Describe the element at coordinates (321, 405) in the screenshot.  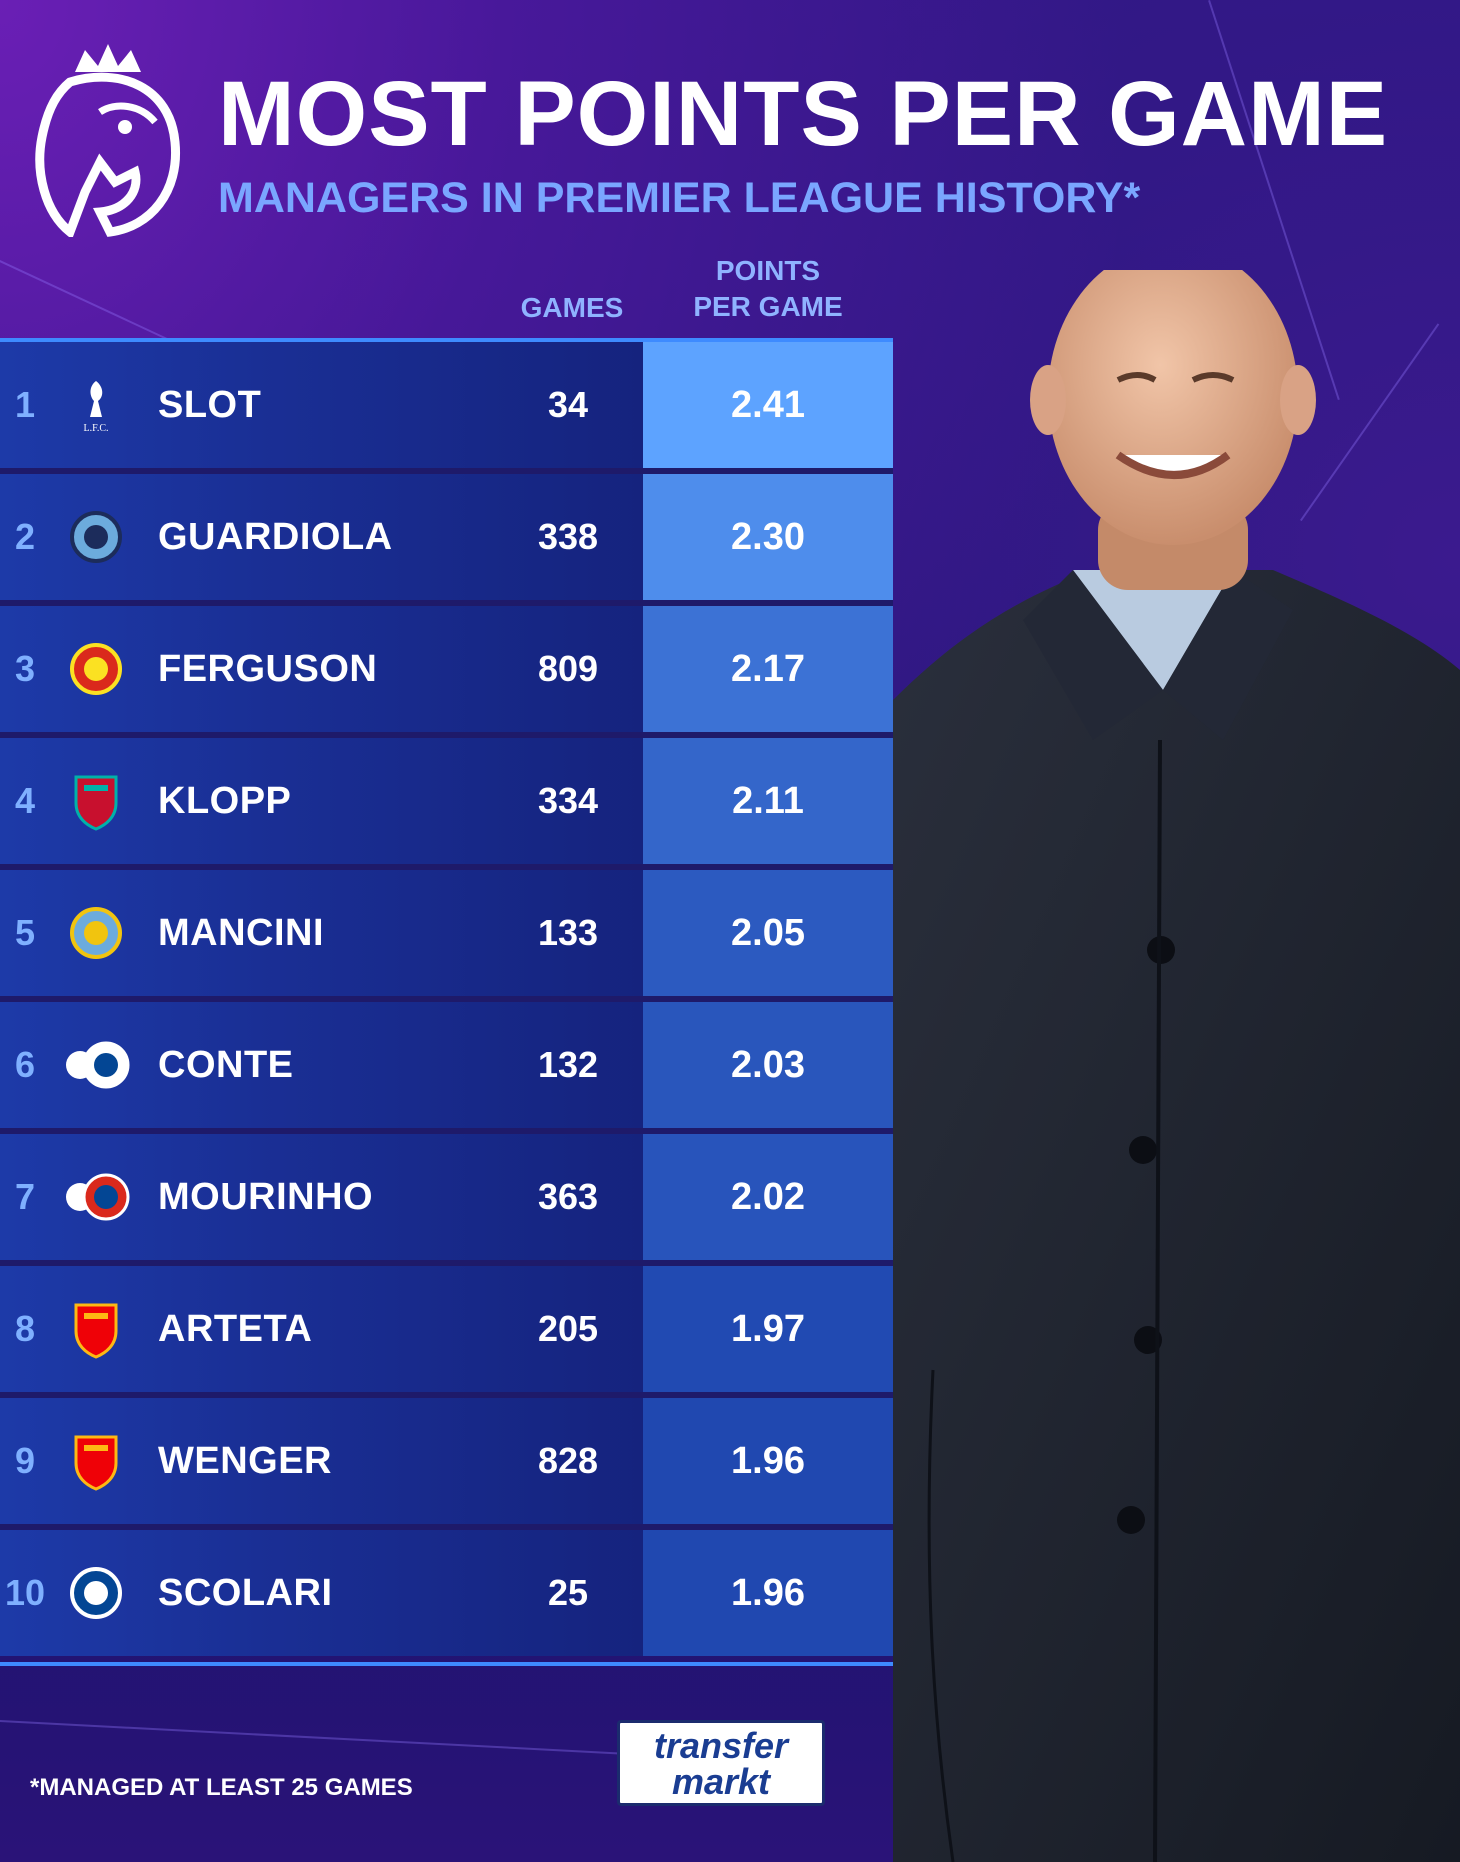
I see `row-background` at that location.